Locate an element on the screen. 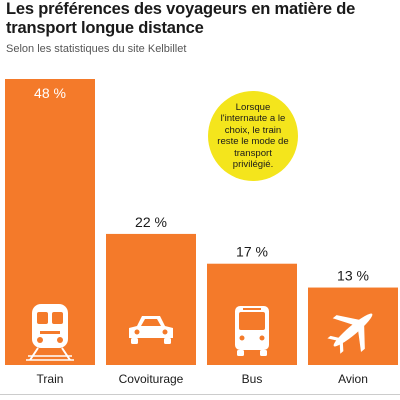 This screenshot has height=400, width=400. chart-subtitle: Selon les statistiques du site Kelbillet is located at coordinates (96, 49).